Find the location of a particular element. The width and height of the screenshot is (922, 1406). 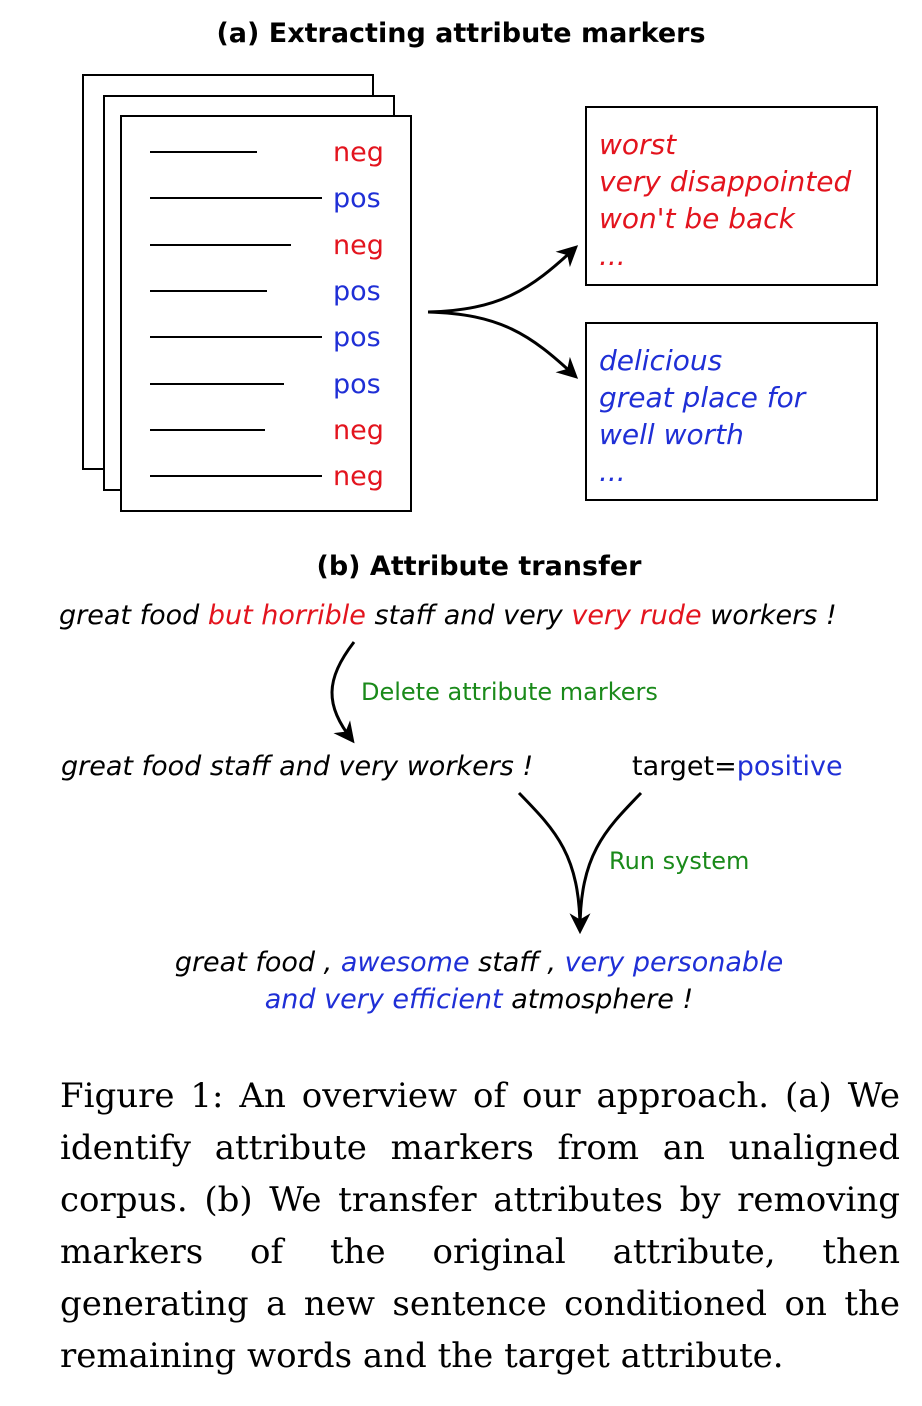

corpus-sheet-front: neg pos neg pos pos pos neg neg is located at coordinates (266, 313).